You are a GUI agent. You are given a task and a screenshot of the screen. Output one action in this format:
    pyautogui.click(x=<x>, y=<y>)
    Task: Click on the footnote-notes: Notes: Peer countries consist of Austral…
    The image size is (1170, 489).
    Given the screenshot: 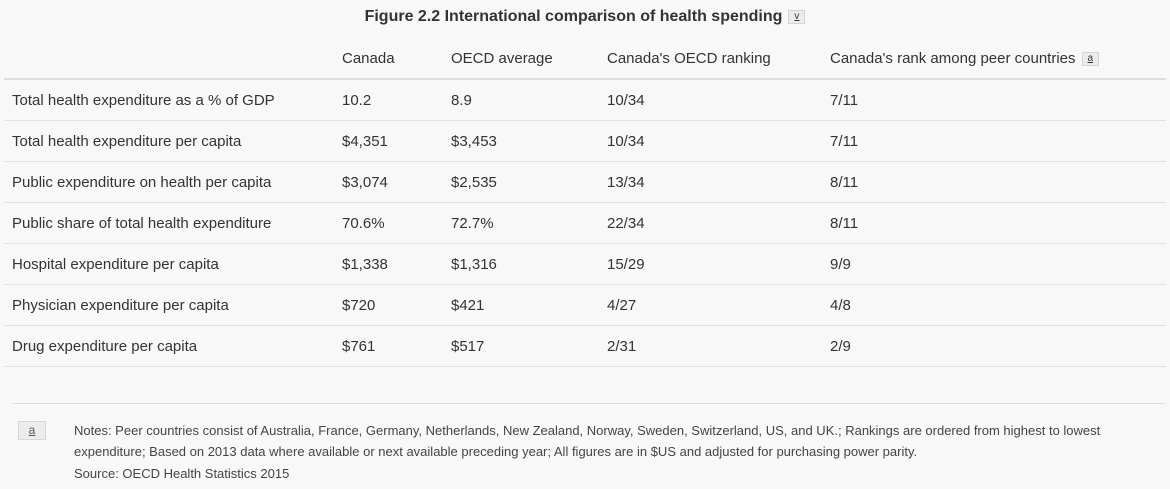 What is the action you would take?
    pyautogui.click(x=587, y=441)
    